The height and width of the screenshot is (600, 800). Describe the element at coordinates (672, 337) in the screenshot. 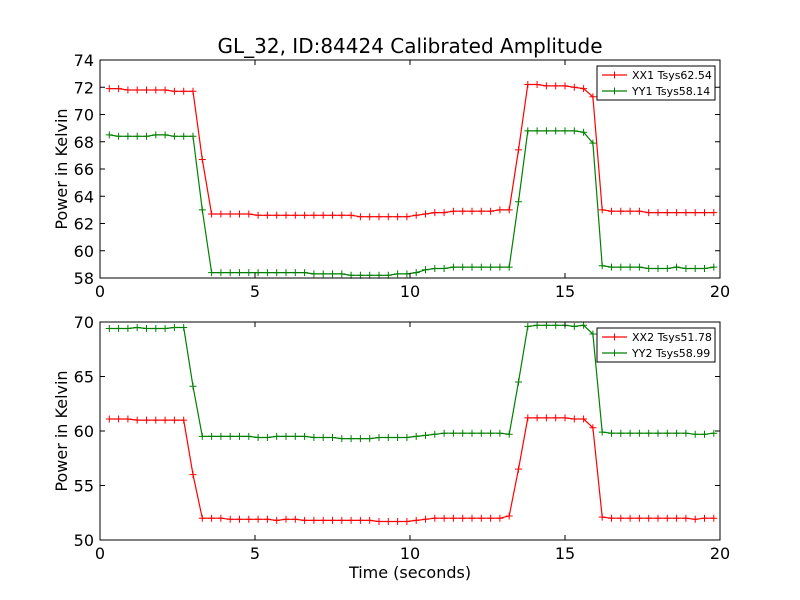

I see `legend-label: XX2 Tsys51.78` at that location.